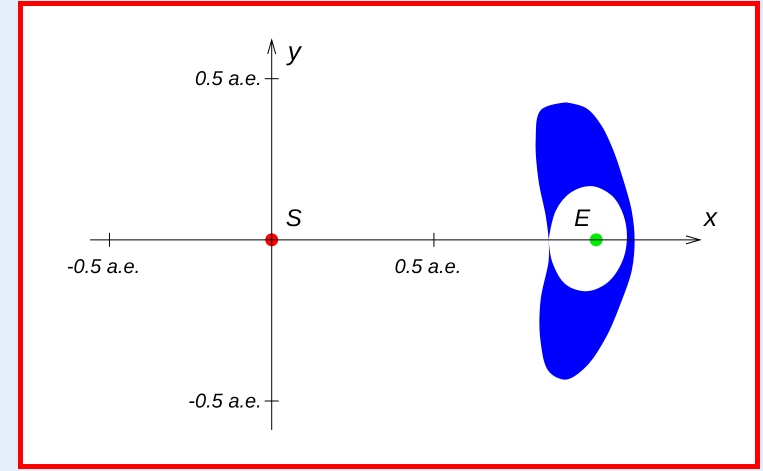 This screenshot has height=471, width=763. Describe the element at coordinates (710, 217) in the screenshot. I see `x-axis-title: x` at that location.